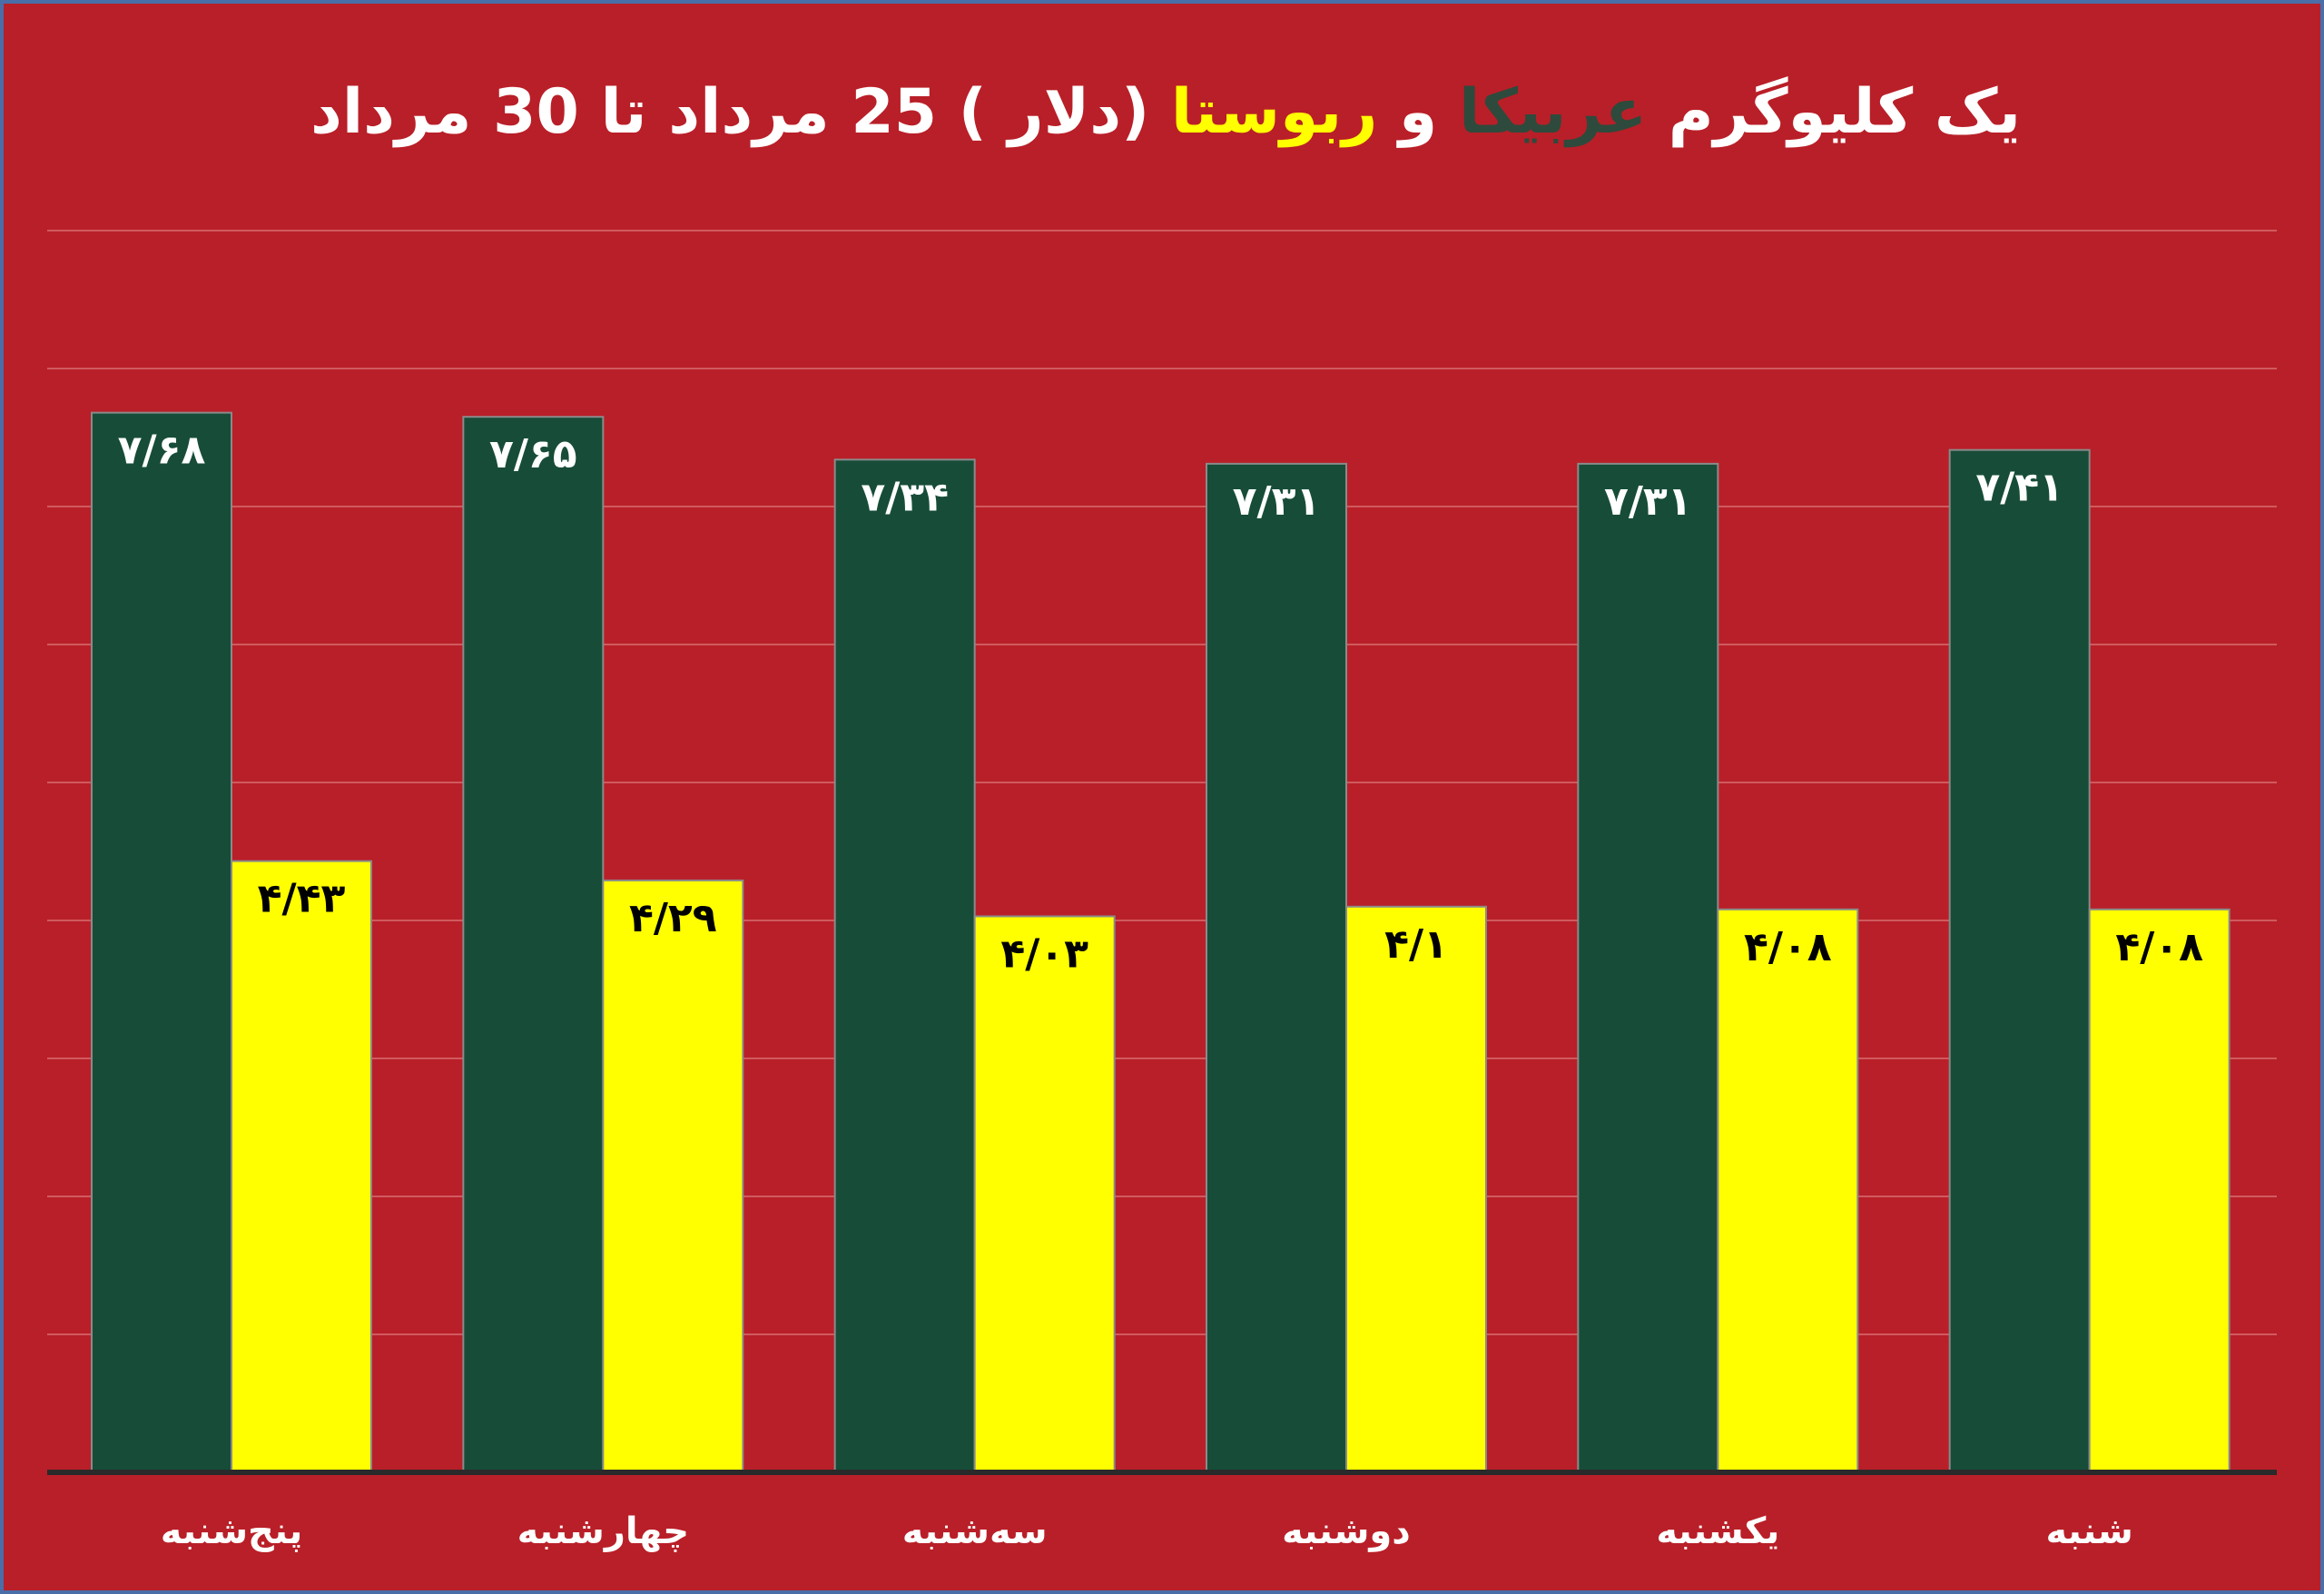  Describe the element at coordinates (302, 899) in the screenshot. I see `data-label-robusta: ۴/۴۳` at that location.